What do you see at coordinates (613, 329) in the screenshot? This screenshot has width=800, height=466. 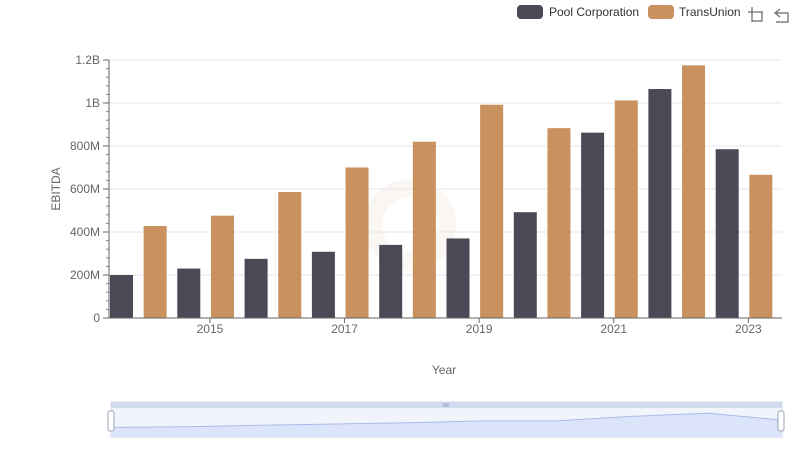 I see `x-tick-label: 2021` at bounding box center [613, 329].